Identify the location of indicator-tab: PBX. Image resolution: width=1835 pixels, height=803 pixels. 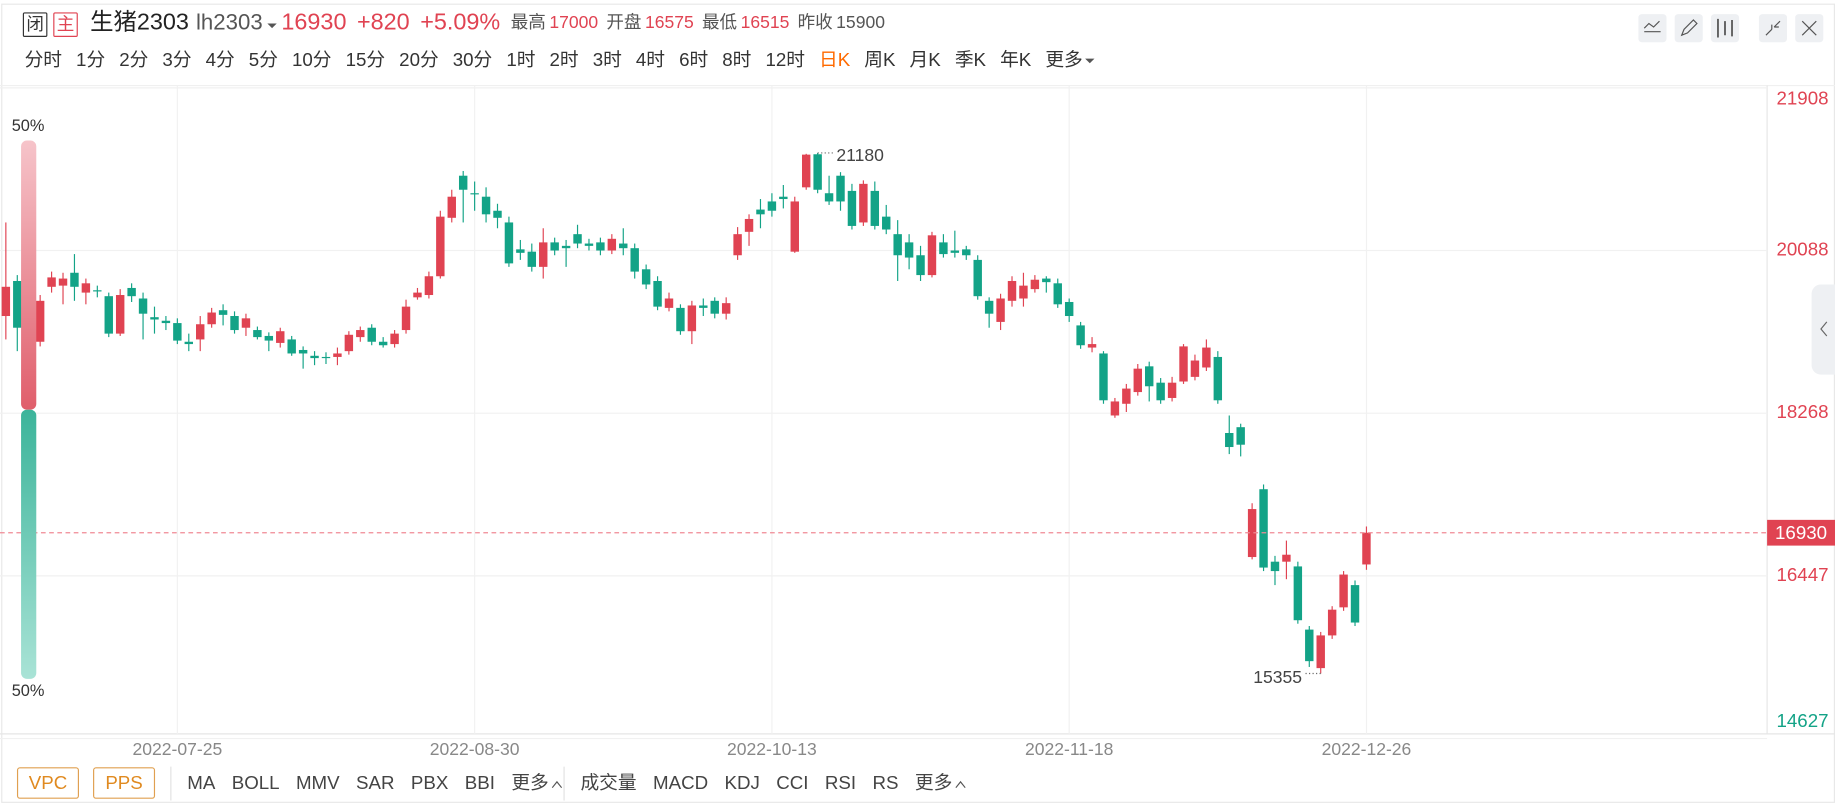
(430, 782).